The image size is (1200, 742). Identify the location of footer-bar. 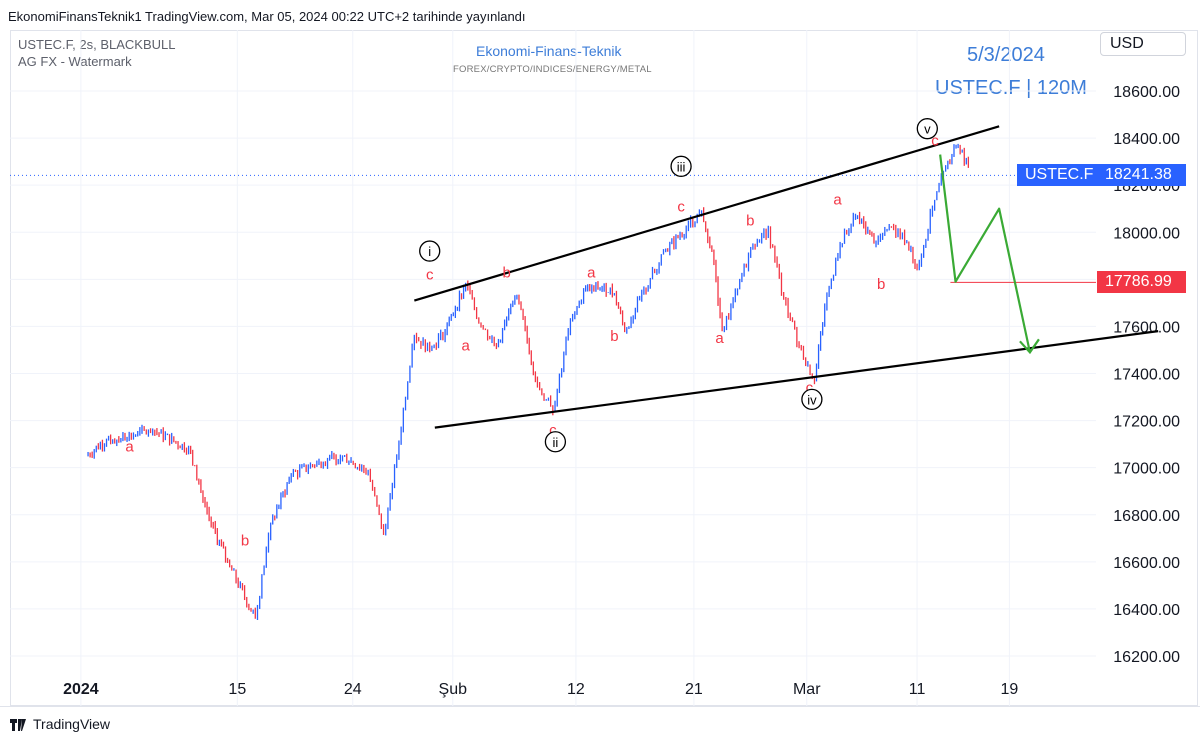
(600, 724).